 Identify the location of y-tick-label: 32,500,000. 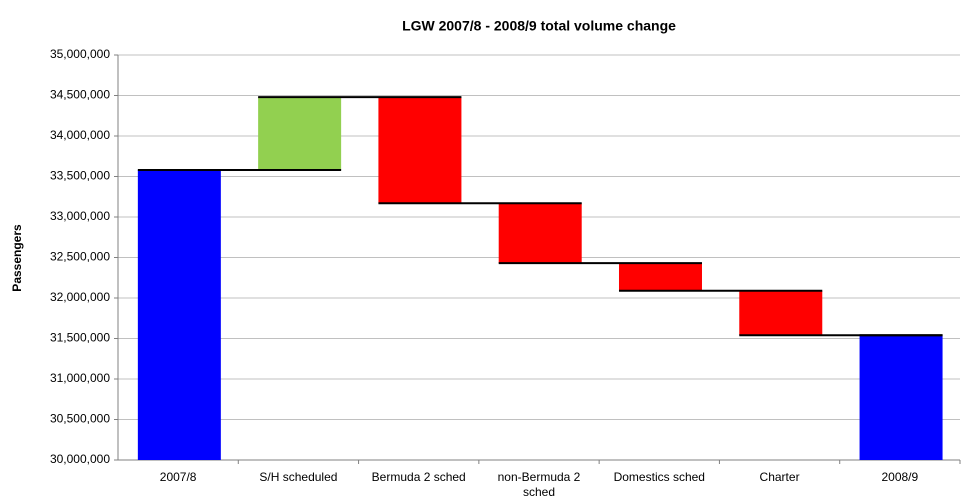
(80, 257).